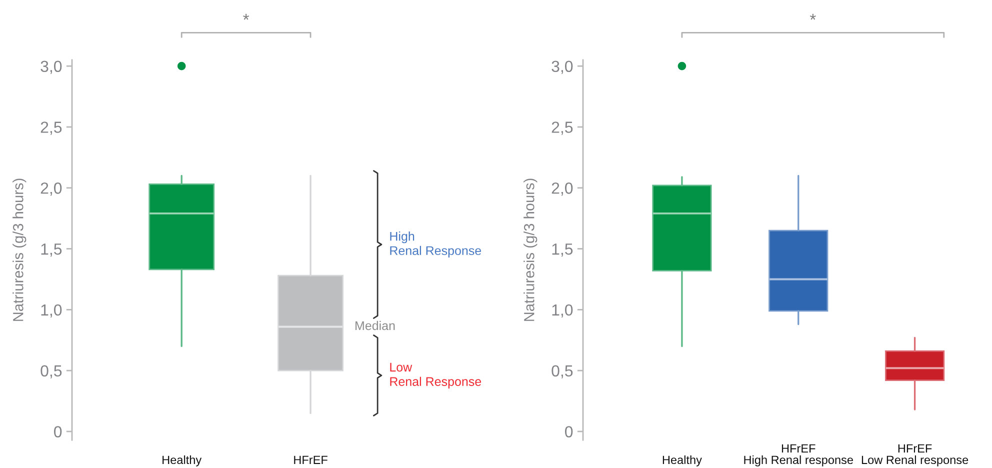 Image resolution: width=992 pixels, height=468 pixels. Describe the element at coordinates (798, 455) in the screenshot. I see `x-tick-label: HFrEF High Renal response` at that location.